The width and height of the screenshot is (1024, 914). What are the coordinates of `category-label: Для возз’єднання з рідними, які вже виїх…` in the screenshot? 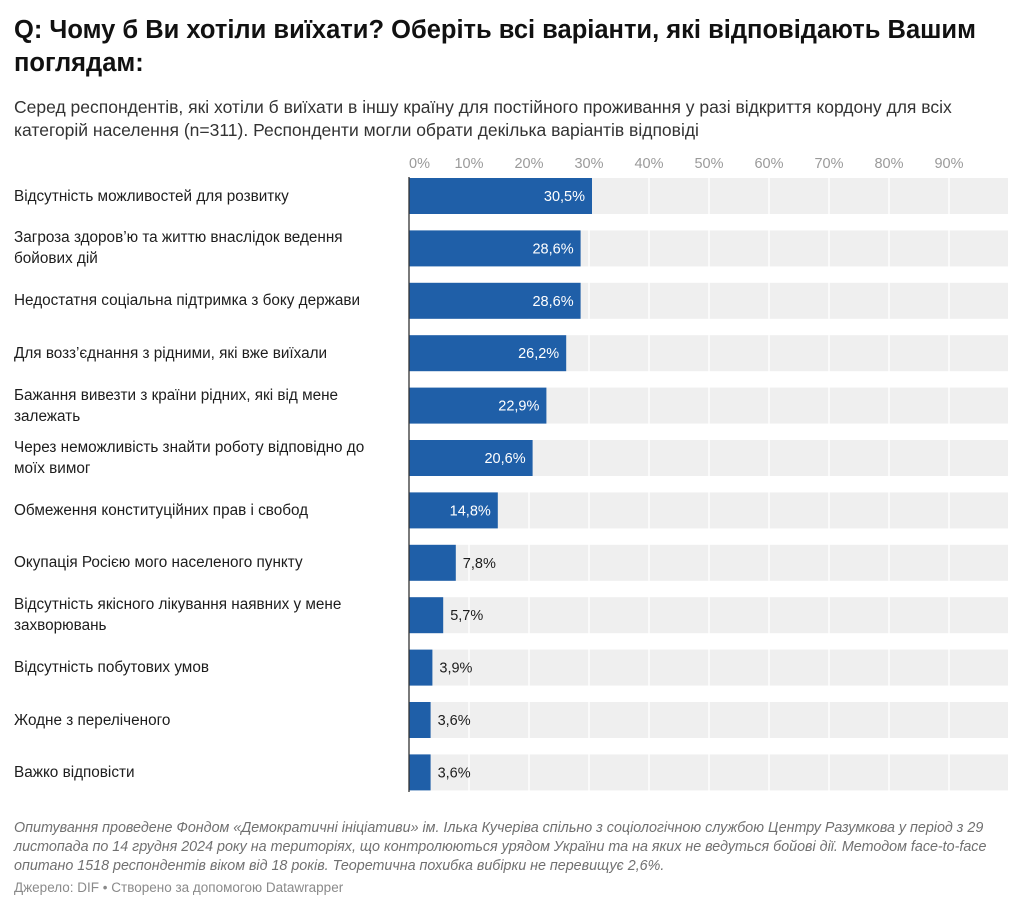 It's located at (171, 353).